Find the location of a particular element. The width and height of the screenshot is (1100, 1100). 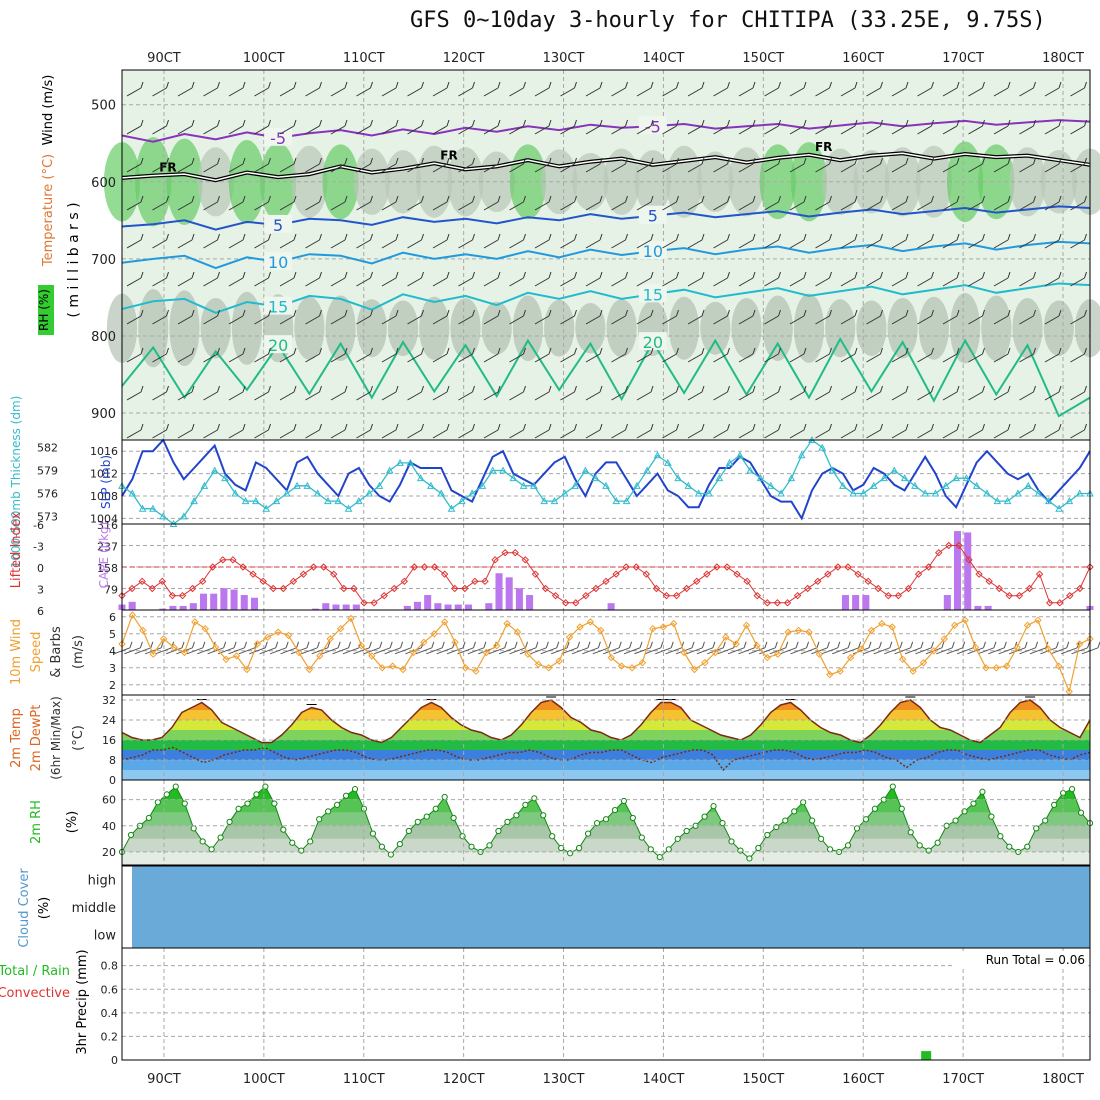

cloud-label: Cloud Cover is located at coordinates (24, 908).